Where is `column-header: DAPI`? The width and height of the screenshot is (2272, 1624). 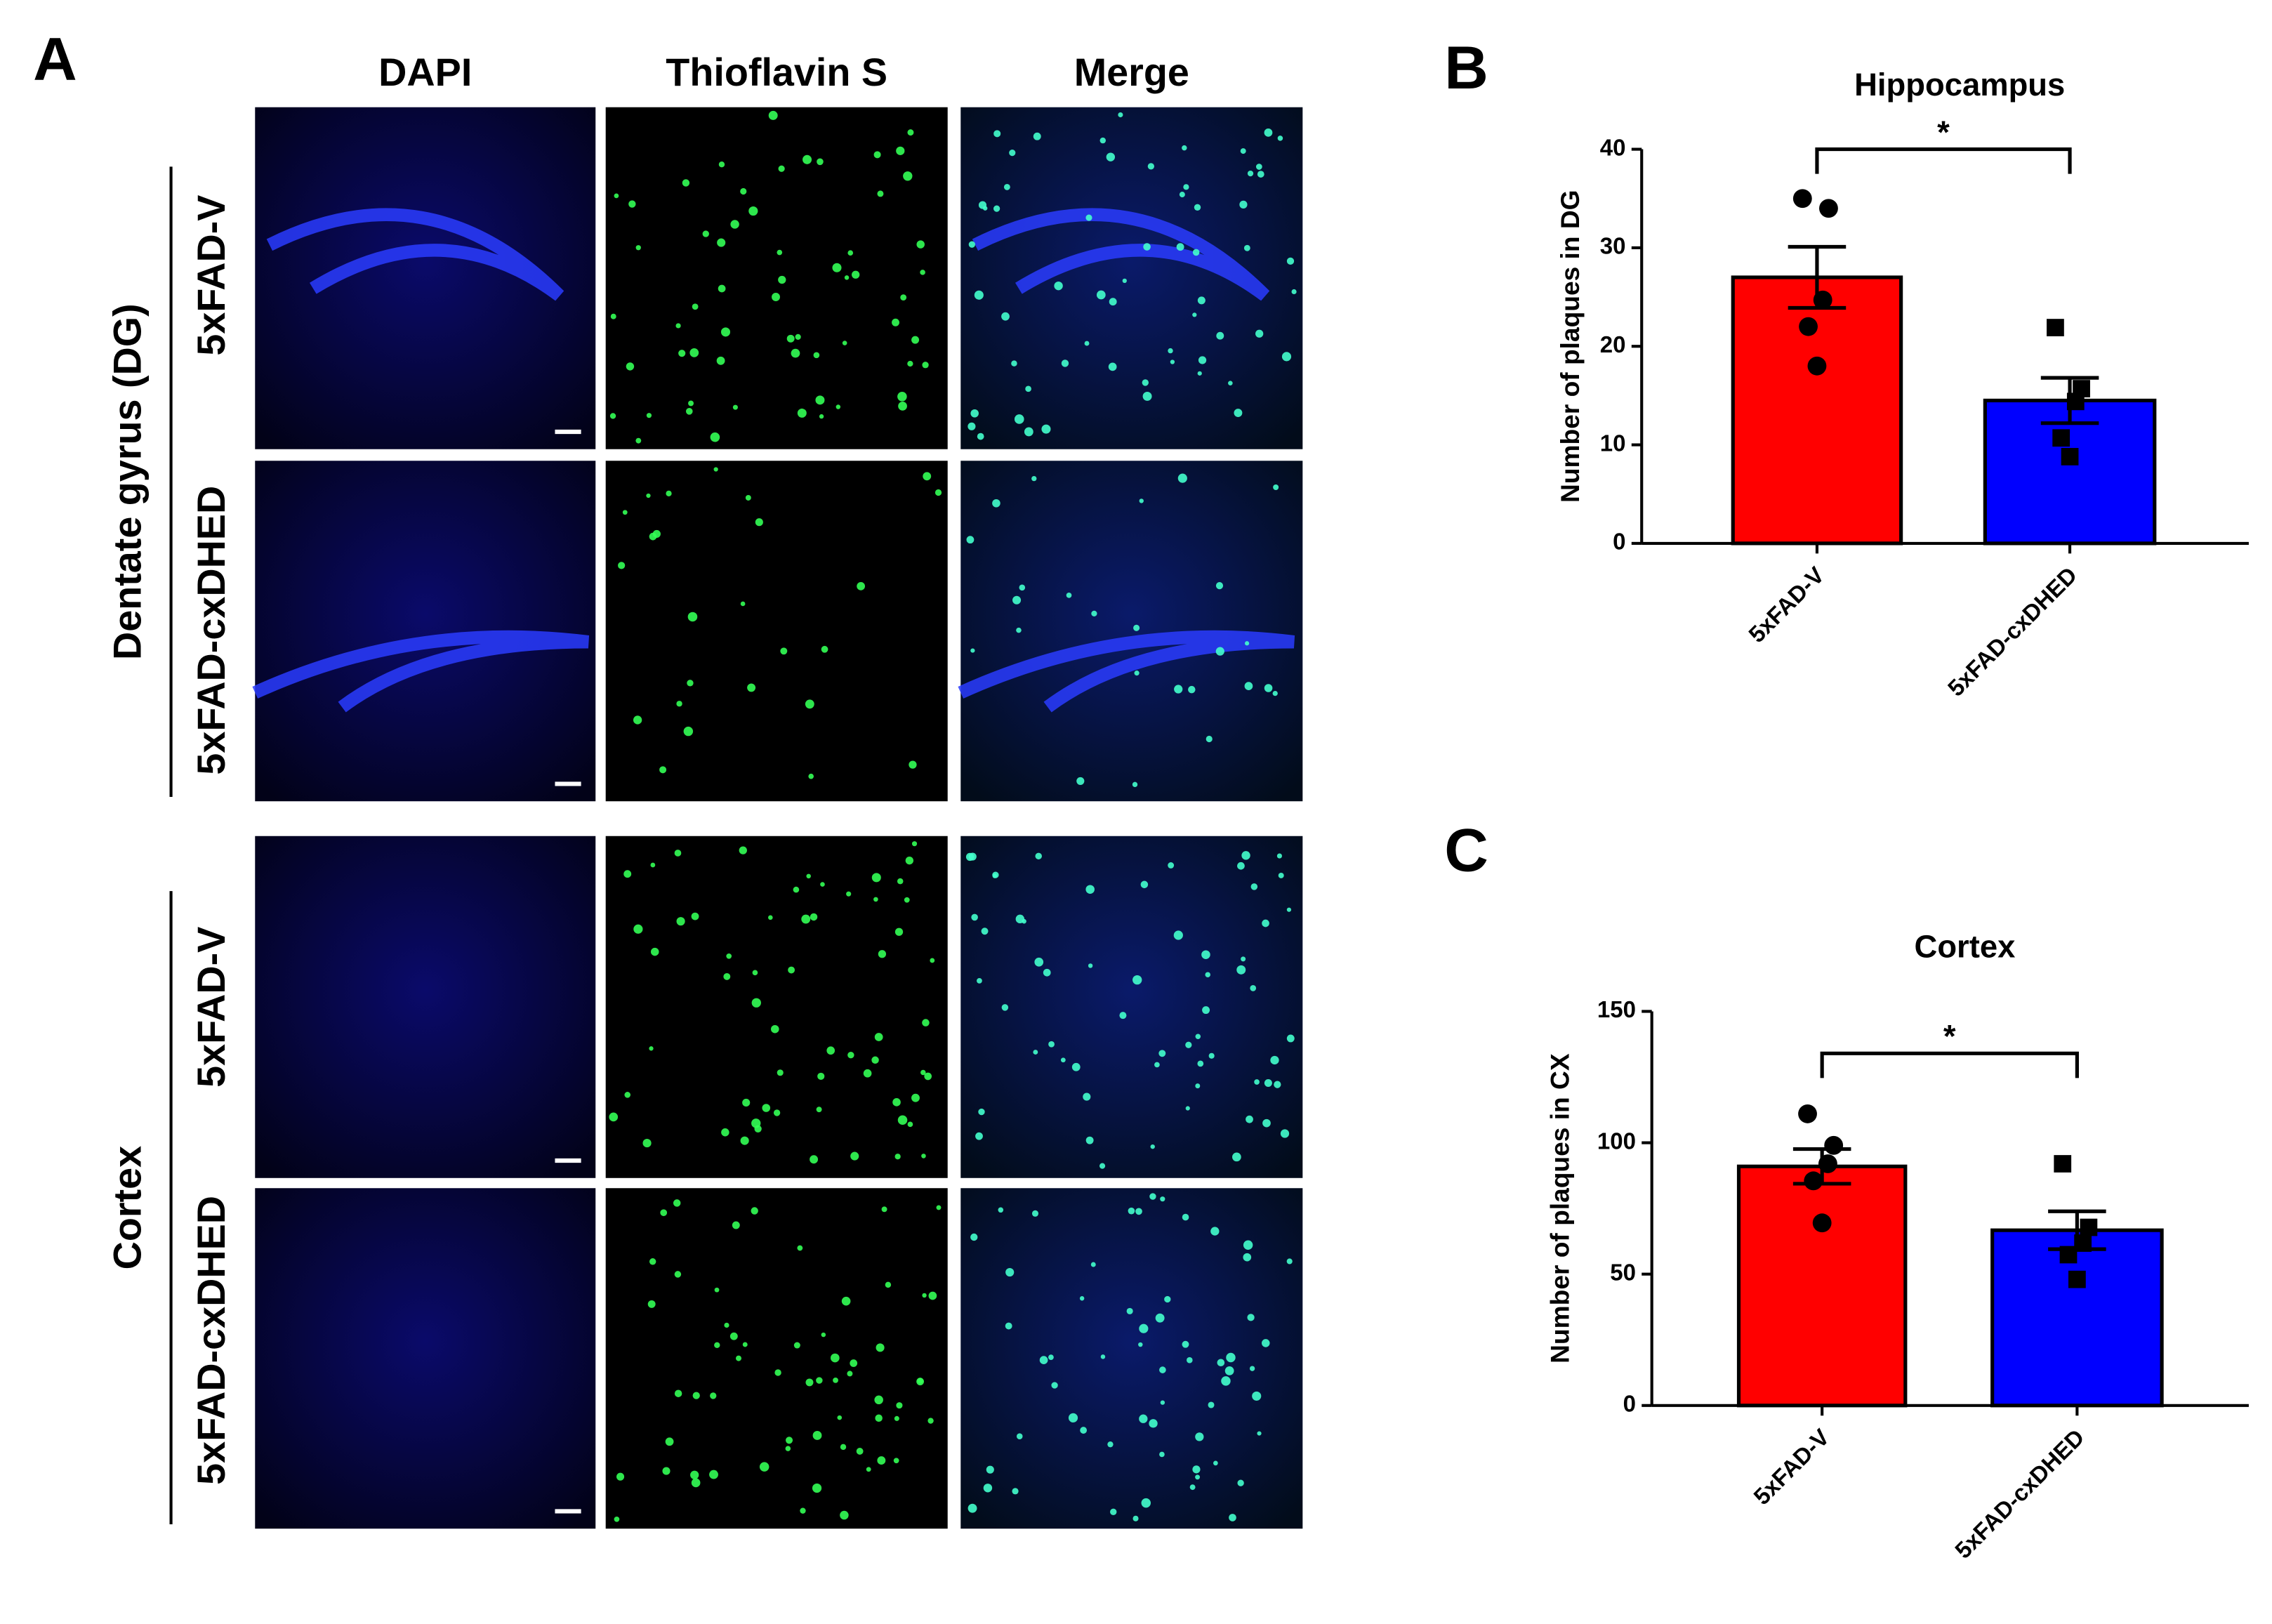
column-header: DAPI is located at coordinates (425, 72).